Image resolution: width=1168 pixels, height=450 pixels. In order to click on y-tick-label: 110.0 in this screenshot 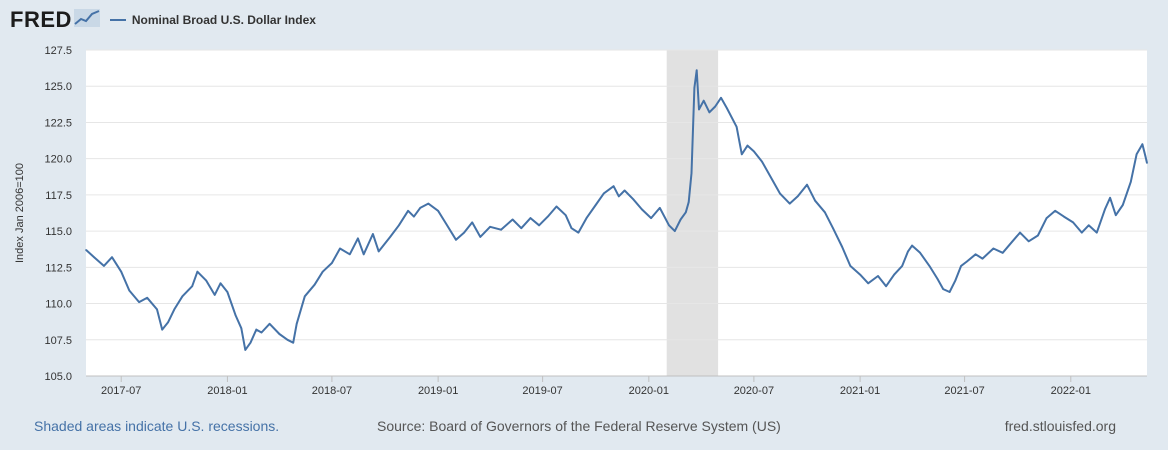, I will do `click(58, 305)`.